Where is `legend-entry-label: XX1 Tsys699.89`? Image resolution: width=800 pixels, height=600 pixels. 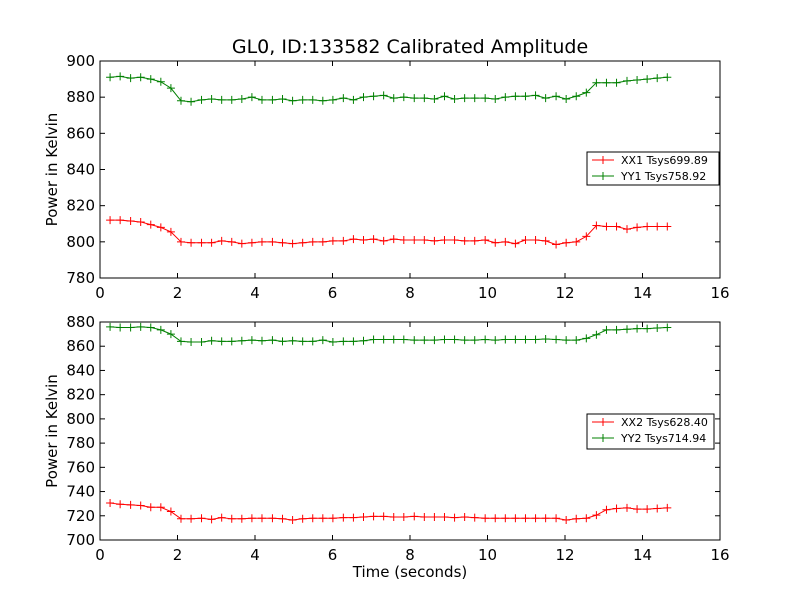 legend-entry-label: XX1 Tsys699.89 is located at coordinates (664, 160).